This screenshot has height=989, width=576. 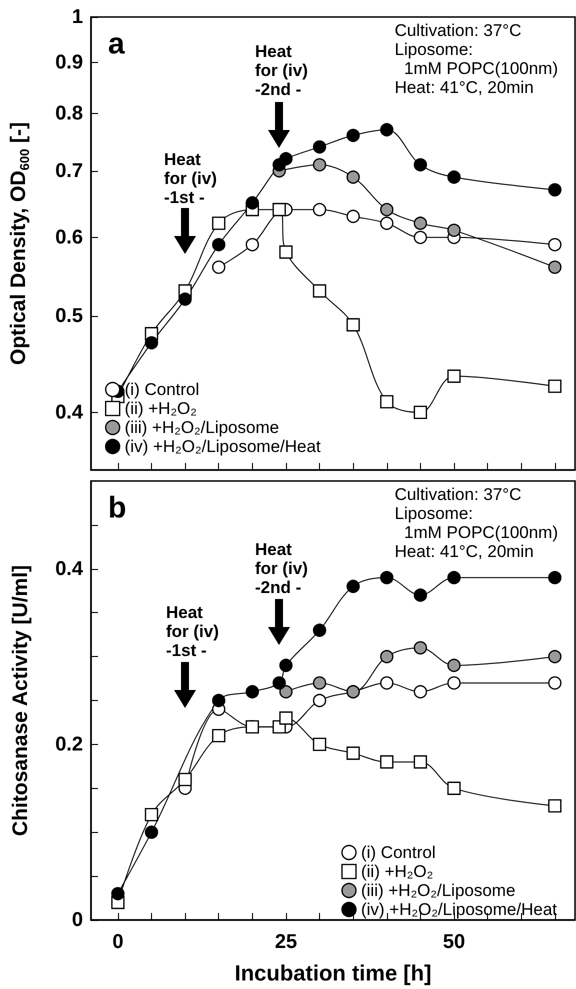 What do you see at coordinates (286, 942) in the screenshot?
I see `x-tick-label: 25` at bounding box center [286, 942].